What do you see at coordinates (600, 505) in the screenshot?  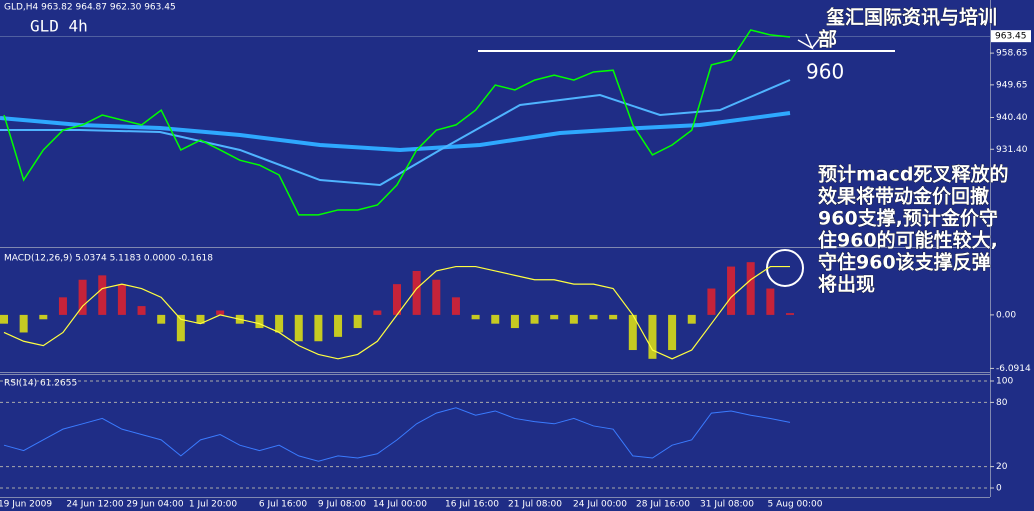 I see `x-tick-label: 24 Jul 00:00` at bounding box center [600, 505].